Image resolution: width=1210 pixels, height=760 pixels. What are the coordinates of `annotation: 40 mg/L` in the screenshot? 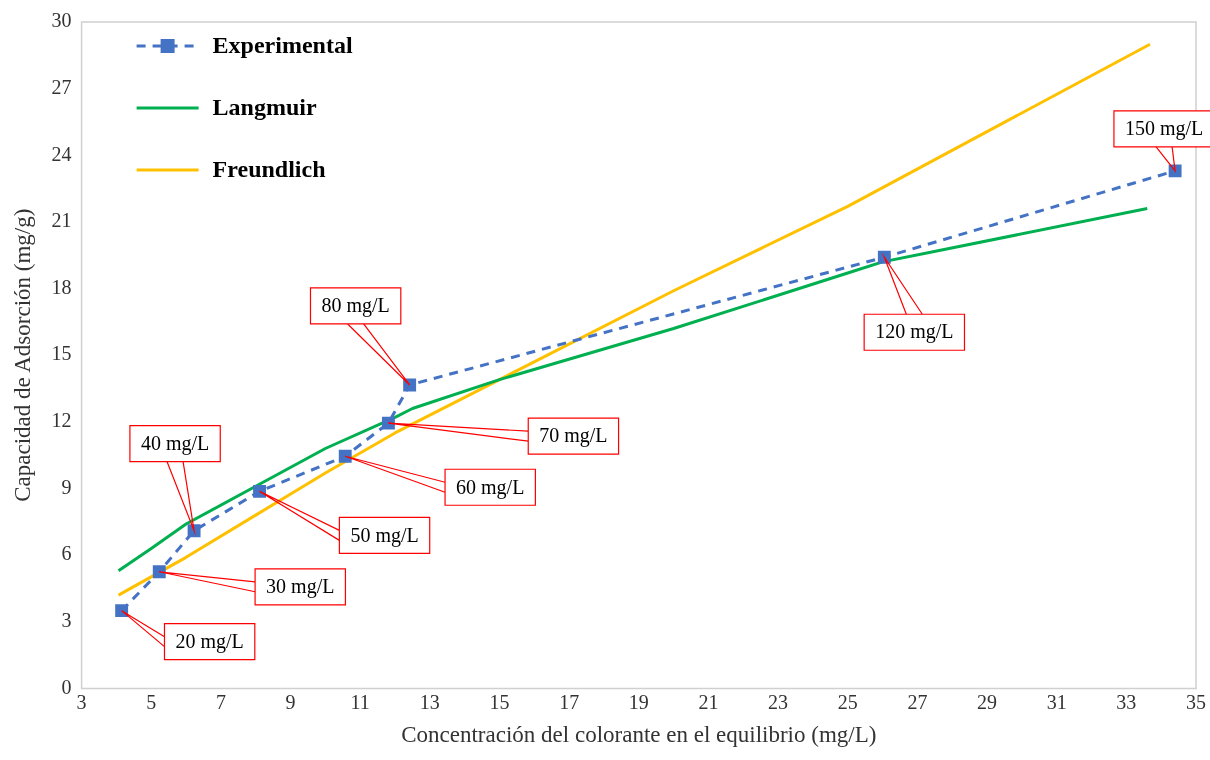 It's located at (175, 443).